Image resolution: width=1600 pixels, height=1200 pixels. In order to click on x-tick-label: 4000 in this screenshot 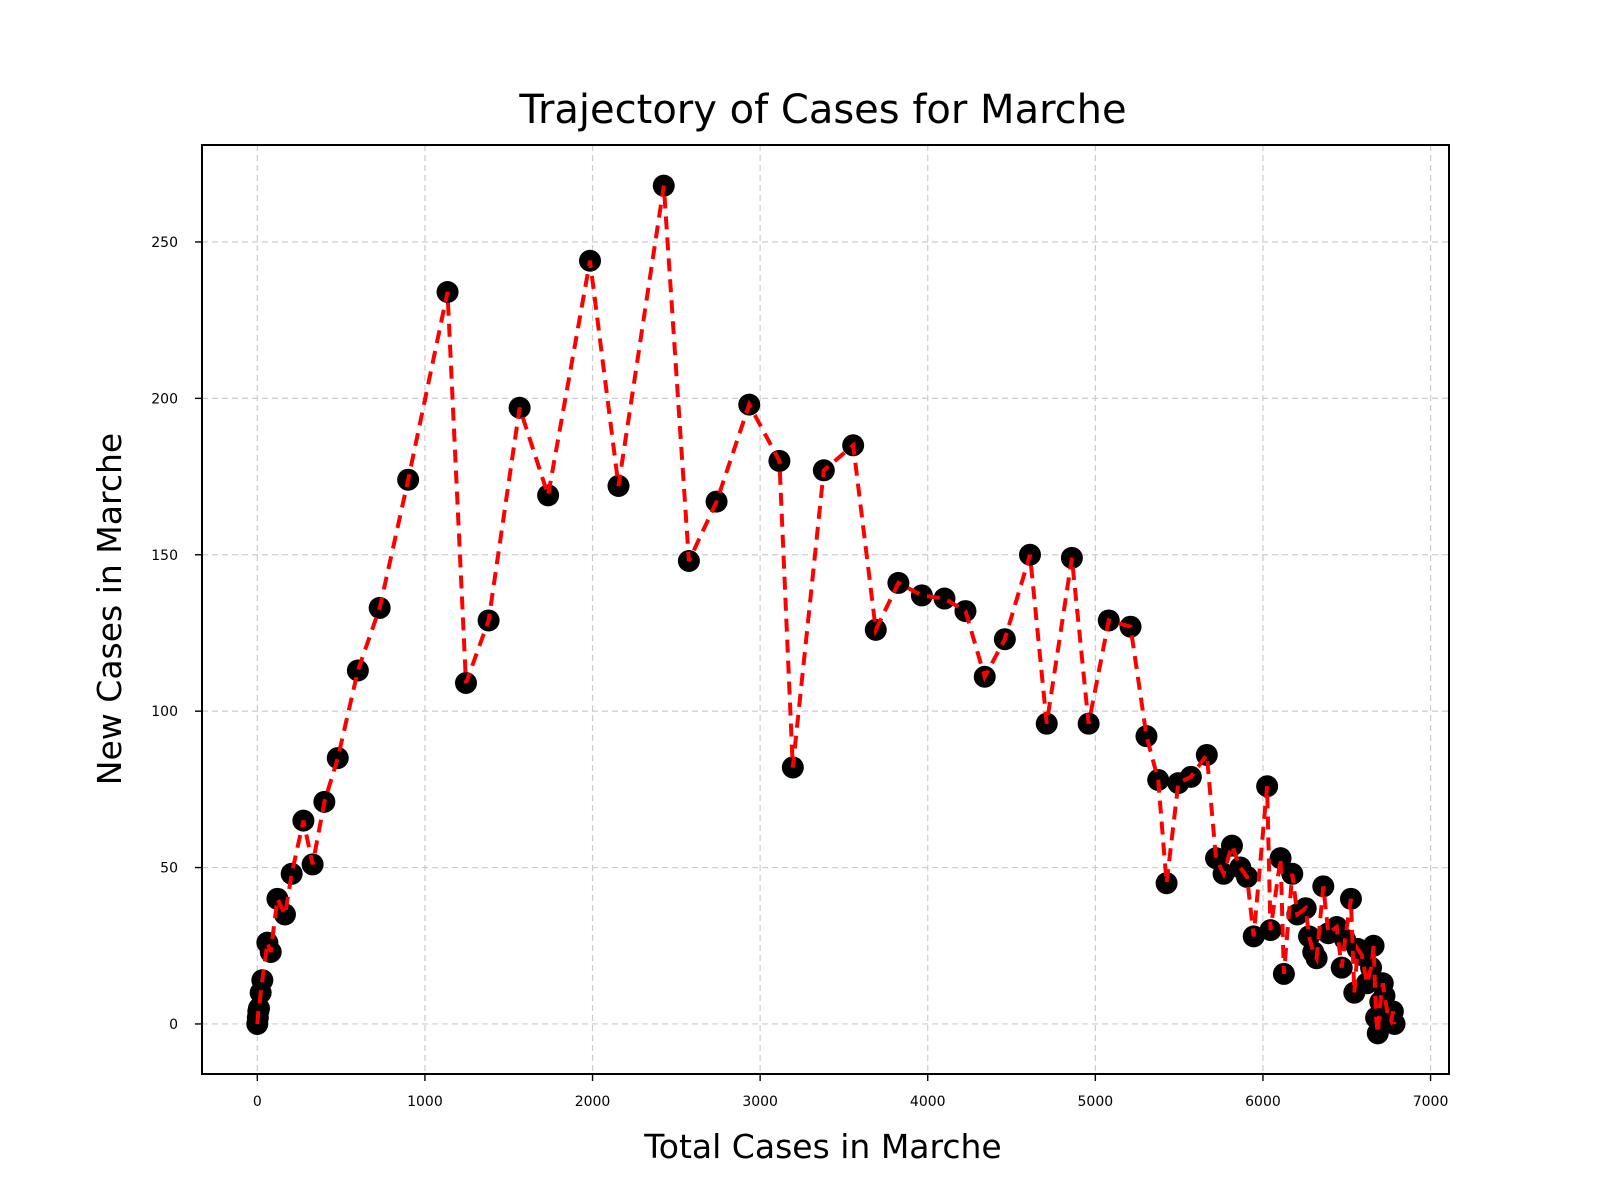, I will do `click(928, 1102)`.